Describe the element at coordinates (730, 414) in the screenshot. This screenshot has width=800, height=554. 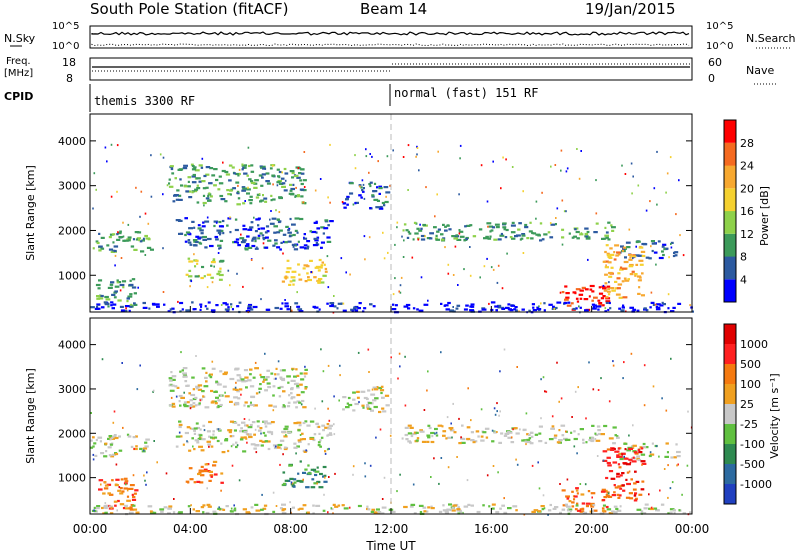
I see `velocity-colorbar-frame` at that location.